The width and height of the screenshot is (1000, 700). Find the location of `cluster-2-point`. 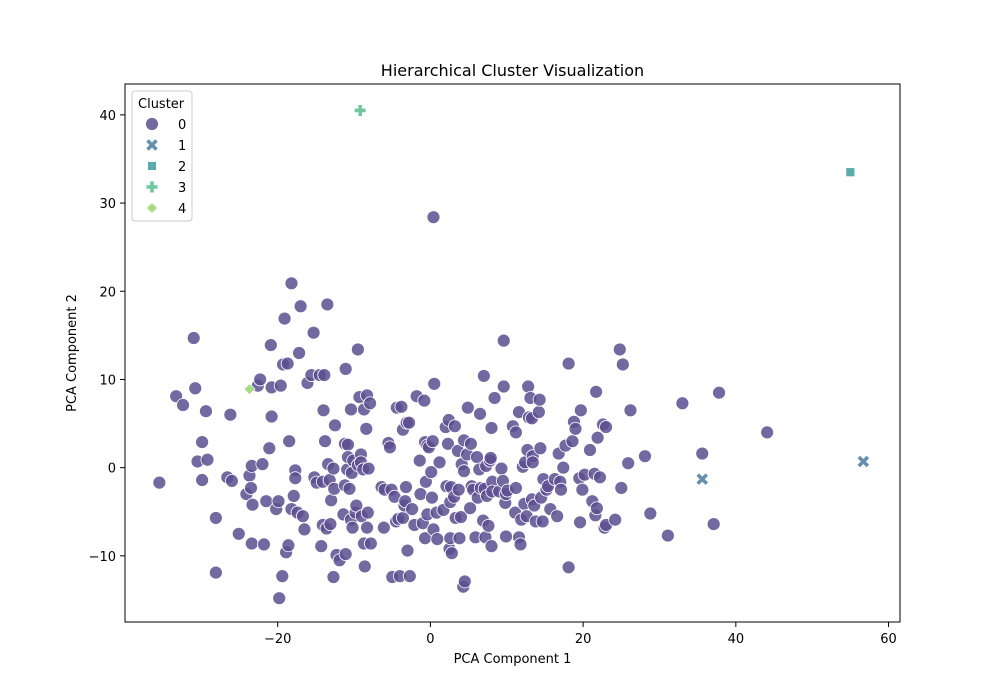

cluster-2-point is located at coordinates (850, 172).